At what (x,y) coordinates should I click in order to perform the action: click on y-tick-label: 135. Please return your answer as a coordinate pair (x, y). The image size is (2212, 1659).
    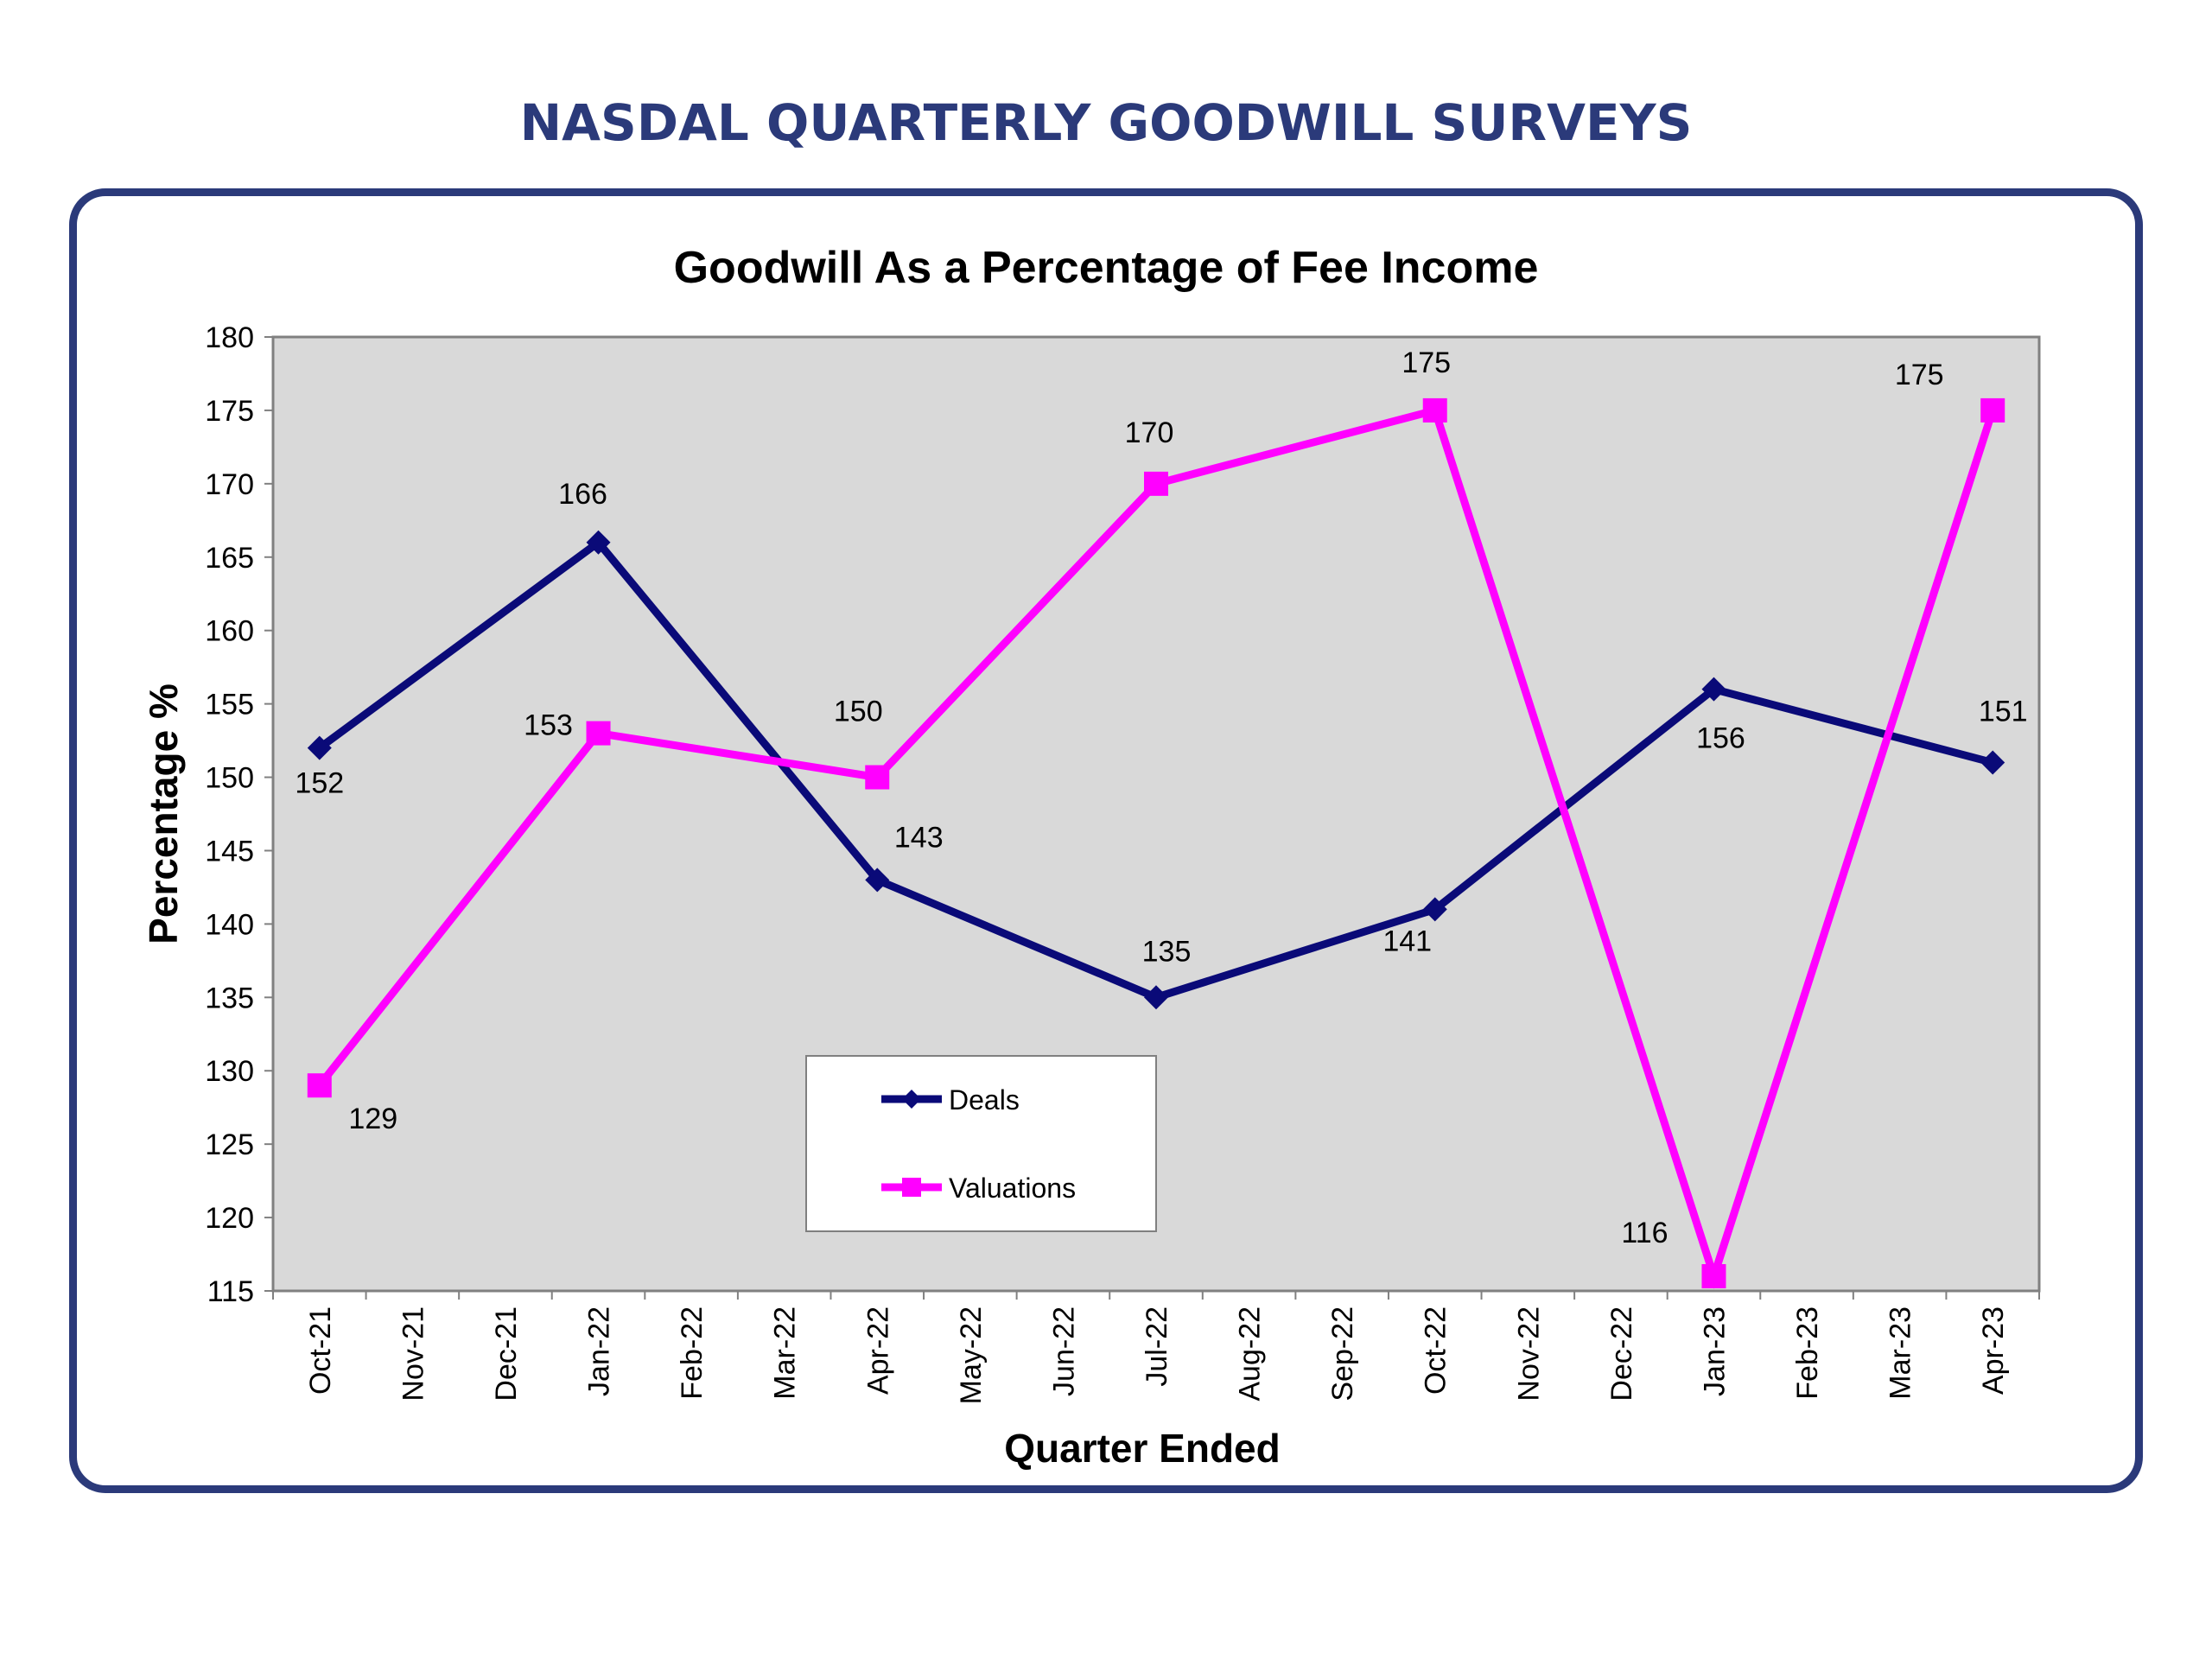
    Looking at the image, I should click on (230, 998).